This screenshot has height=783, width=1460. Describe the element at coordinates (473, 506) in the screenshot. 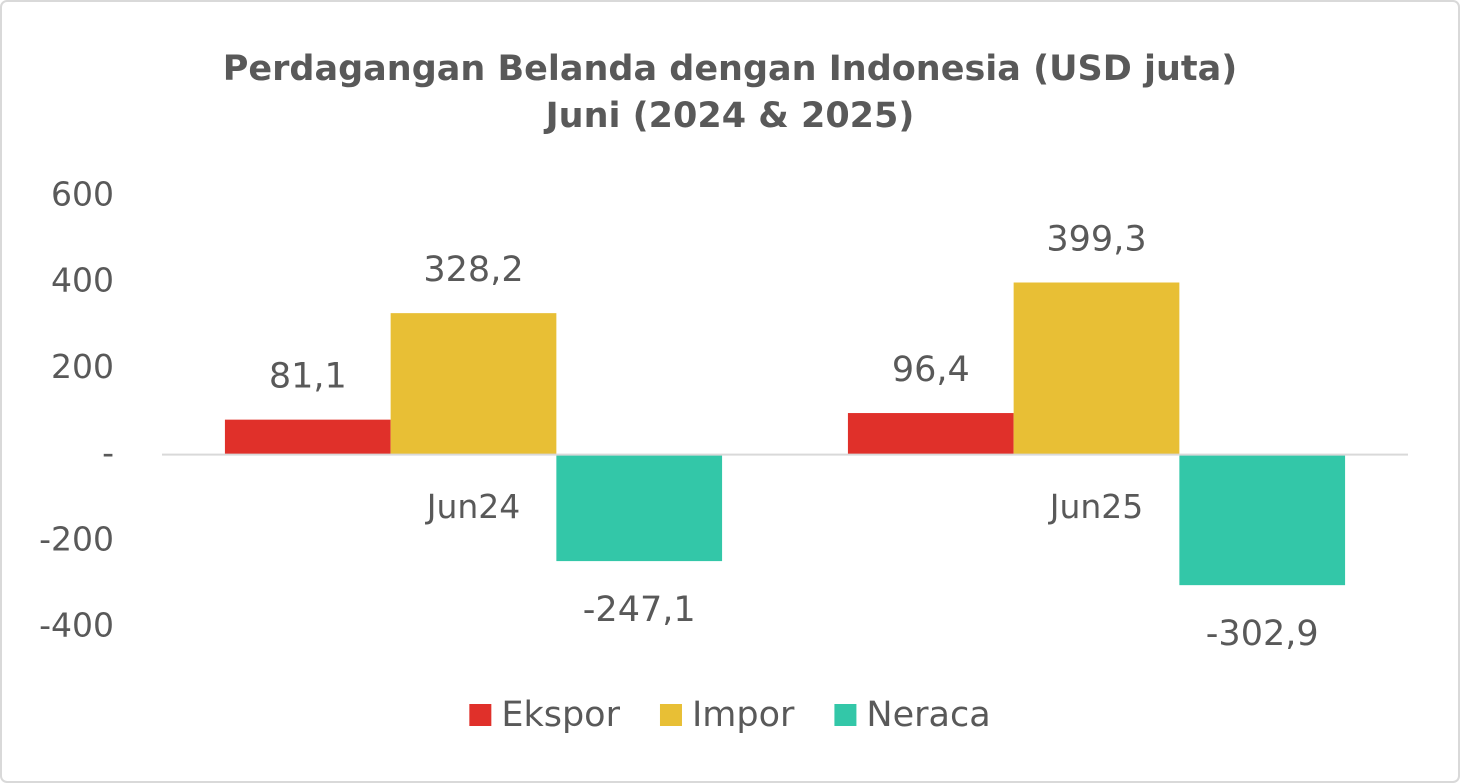

I see `x-tick-label: Jun24` at that location.